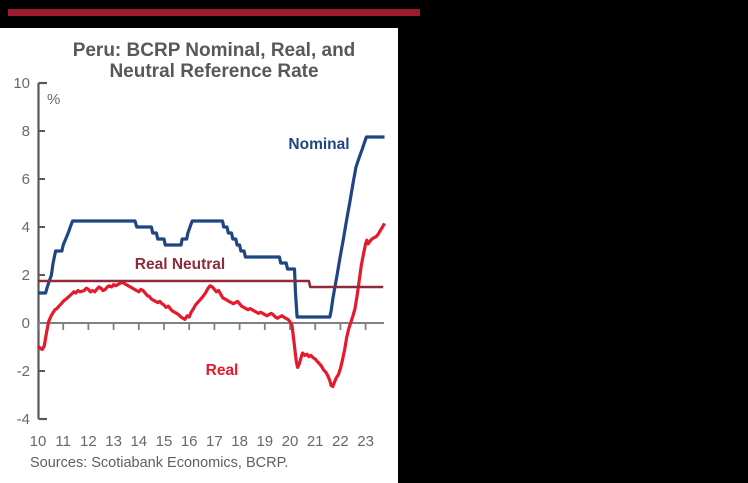 This screenshot has height=483, width=748. Describe the element at coordinates (54, 99) in the screenshot. I see `y-axis-unit-label: %` at that location.